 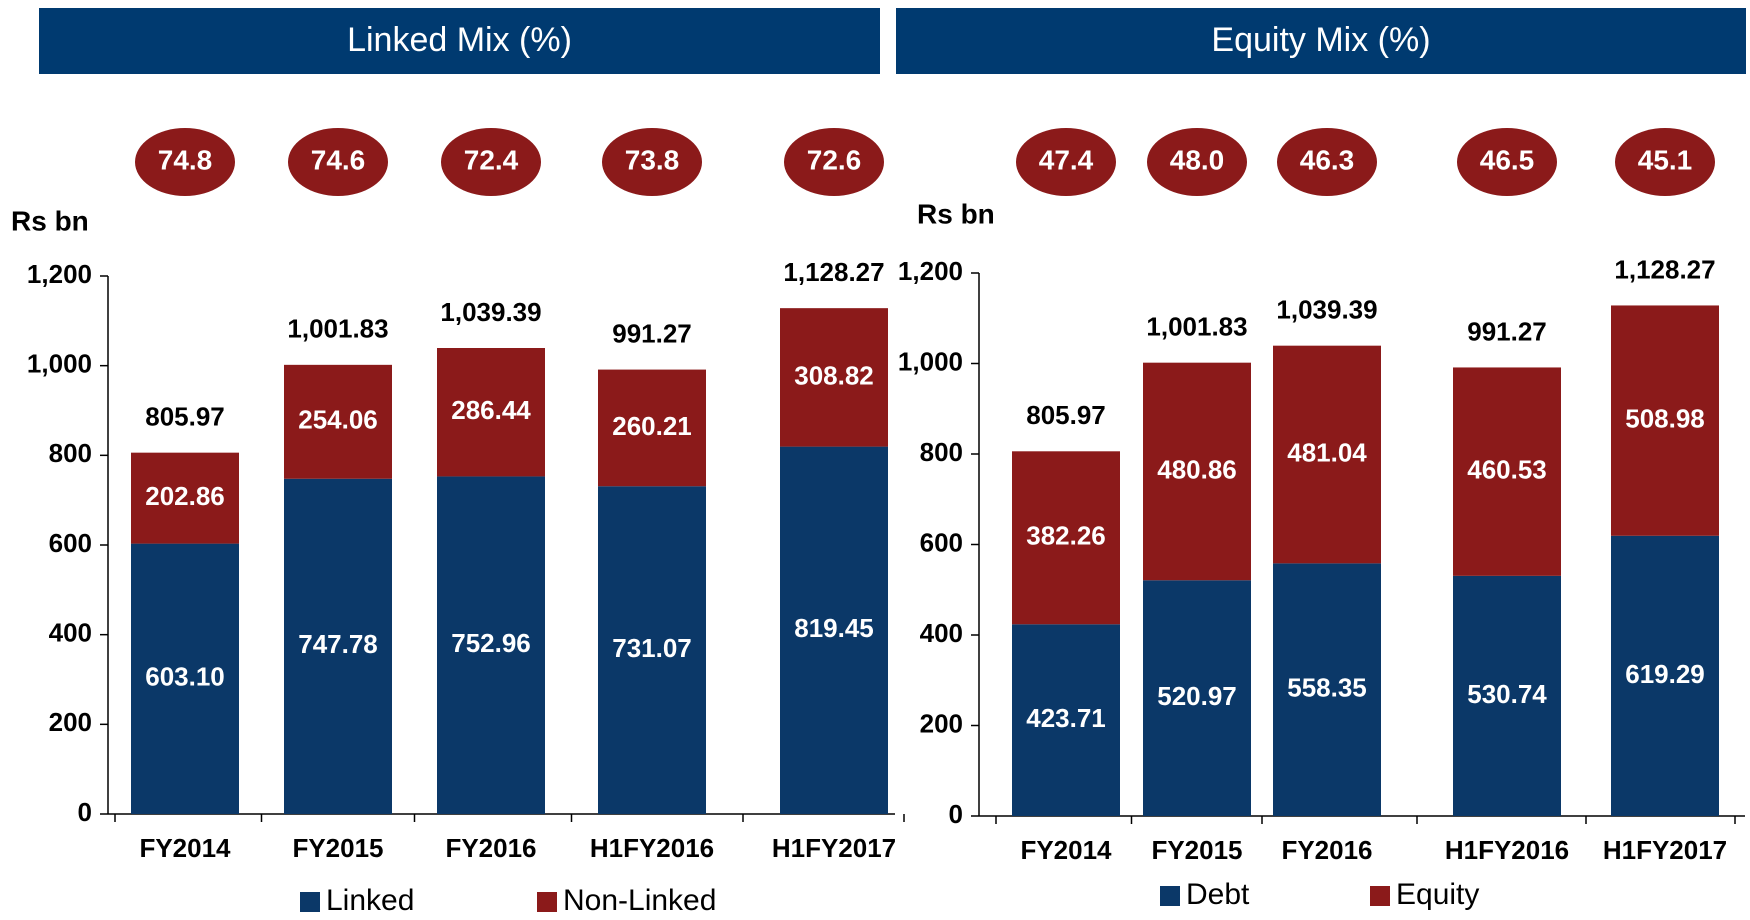 What do you see at coordinates (652, 848) in the screenshot?
I see `x-tick-label: H1FY2016` at bounding box center [652, 848].